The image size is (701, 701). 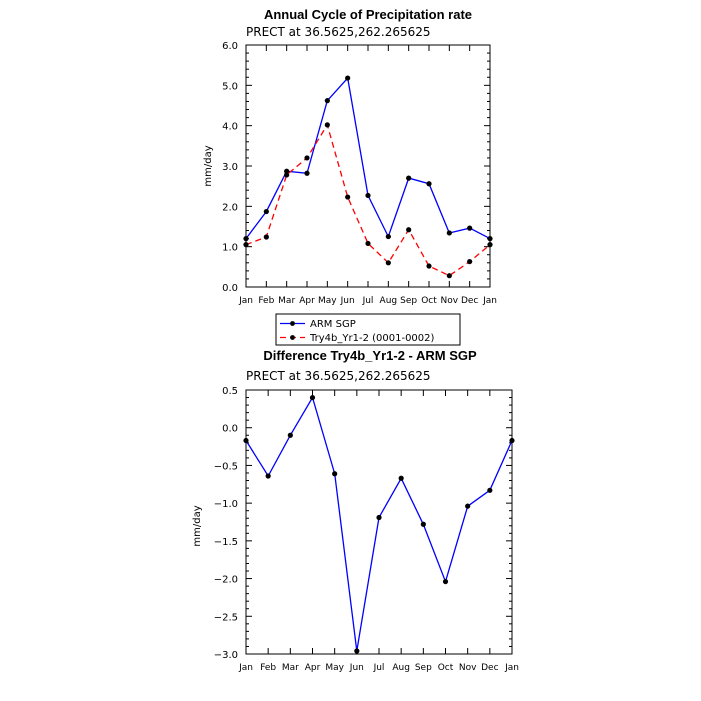 What do you see at coordinates (226, 655) in the screenshot?
I see `y-tick-label: −3.0` at bounding box center [226, 655].